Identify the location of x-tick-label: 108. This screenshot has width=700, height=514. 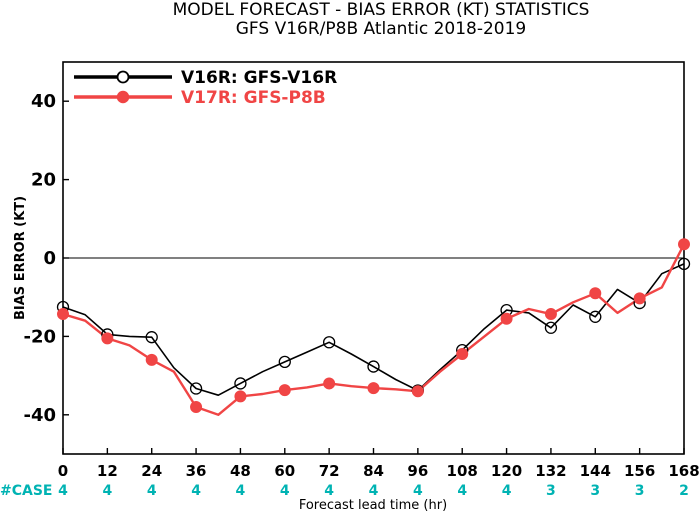
(462, 471).